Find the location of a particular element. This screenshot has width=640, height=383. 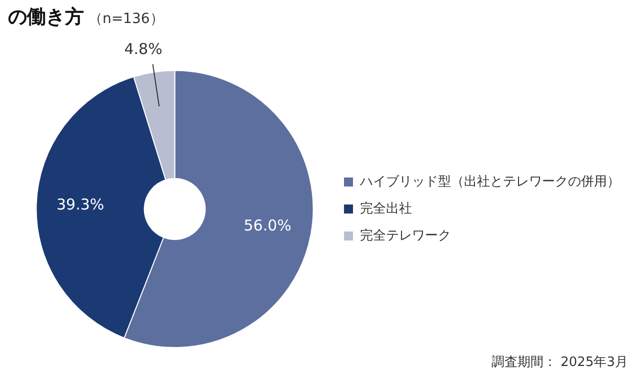

data-label: 39.3% is located at coordinates (80, 204).